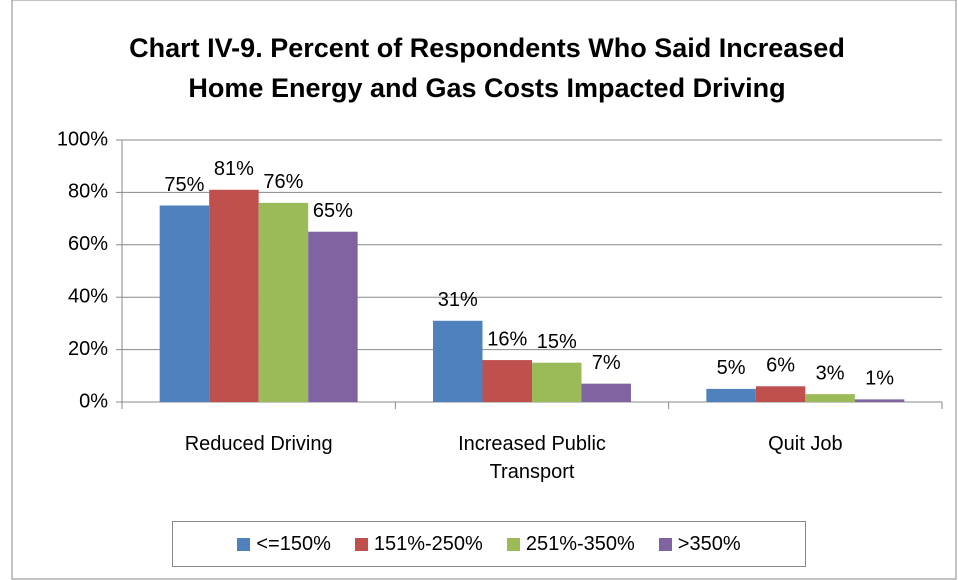 The image size is (958, 580). Describe the element at coordinates (580, 543) in the screenshot. I see `legend-label: 251%-350%` at that location.